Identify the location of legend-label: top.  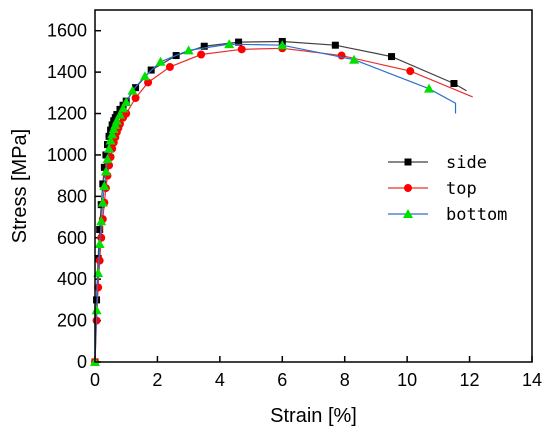
(461, 189).